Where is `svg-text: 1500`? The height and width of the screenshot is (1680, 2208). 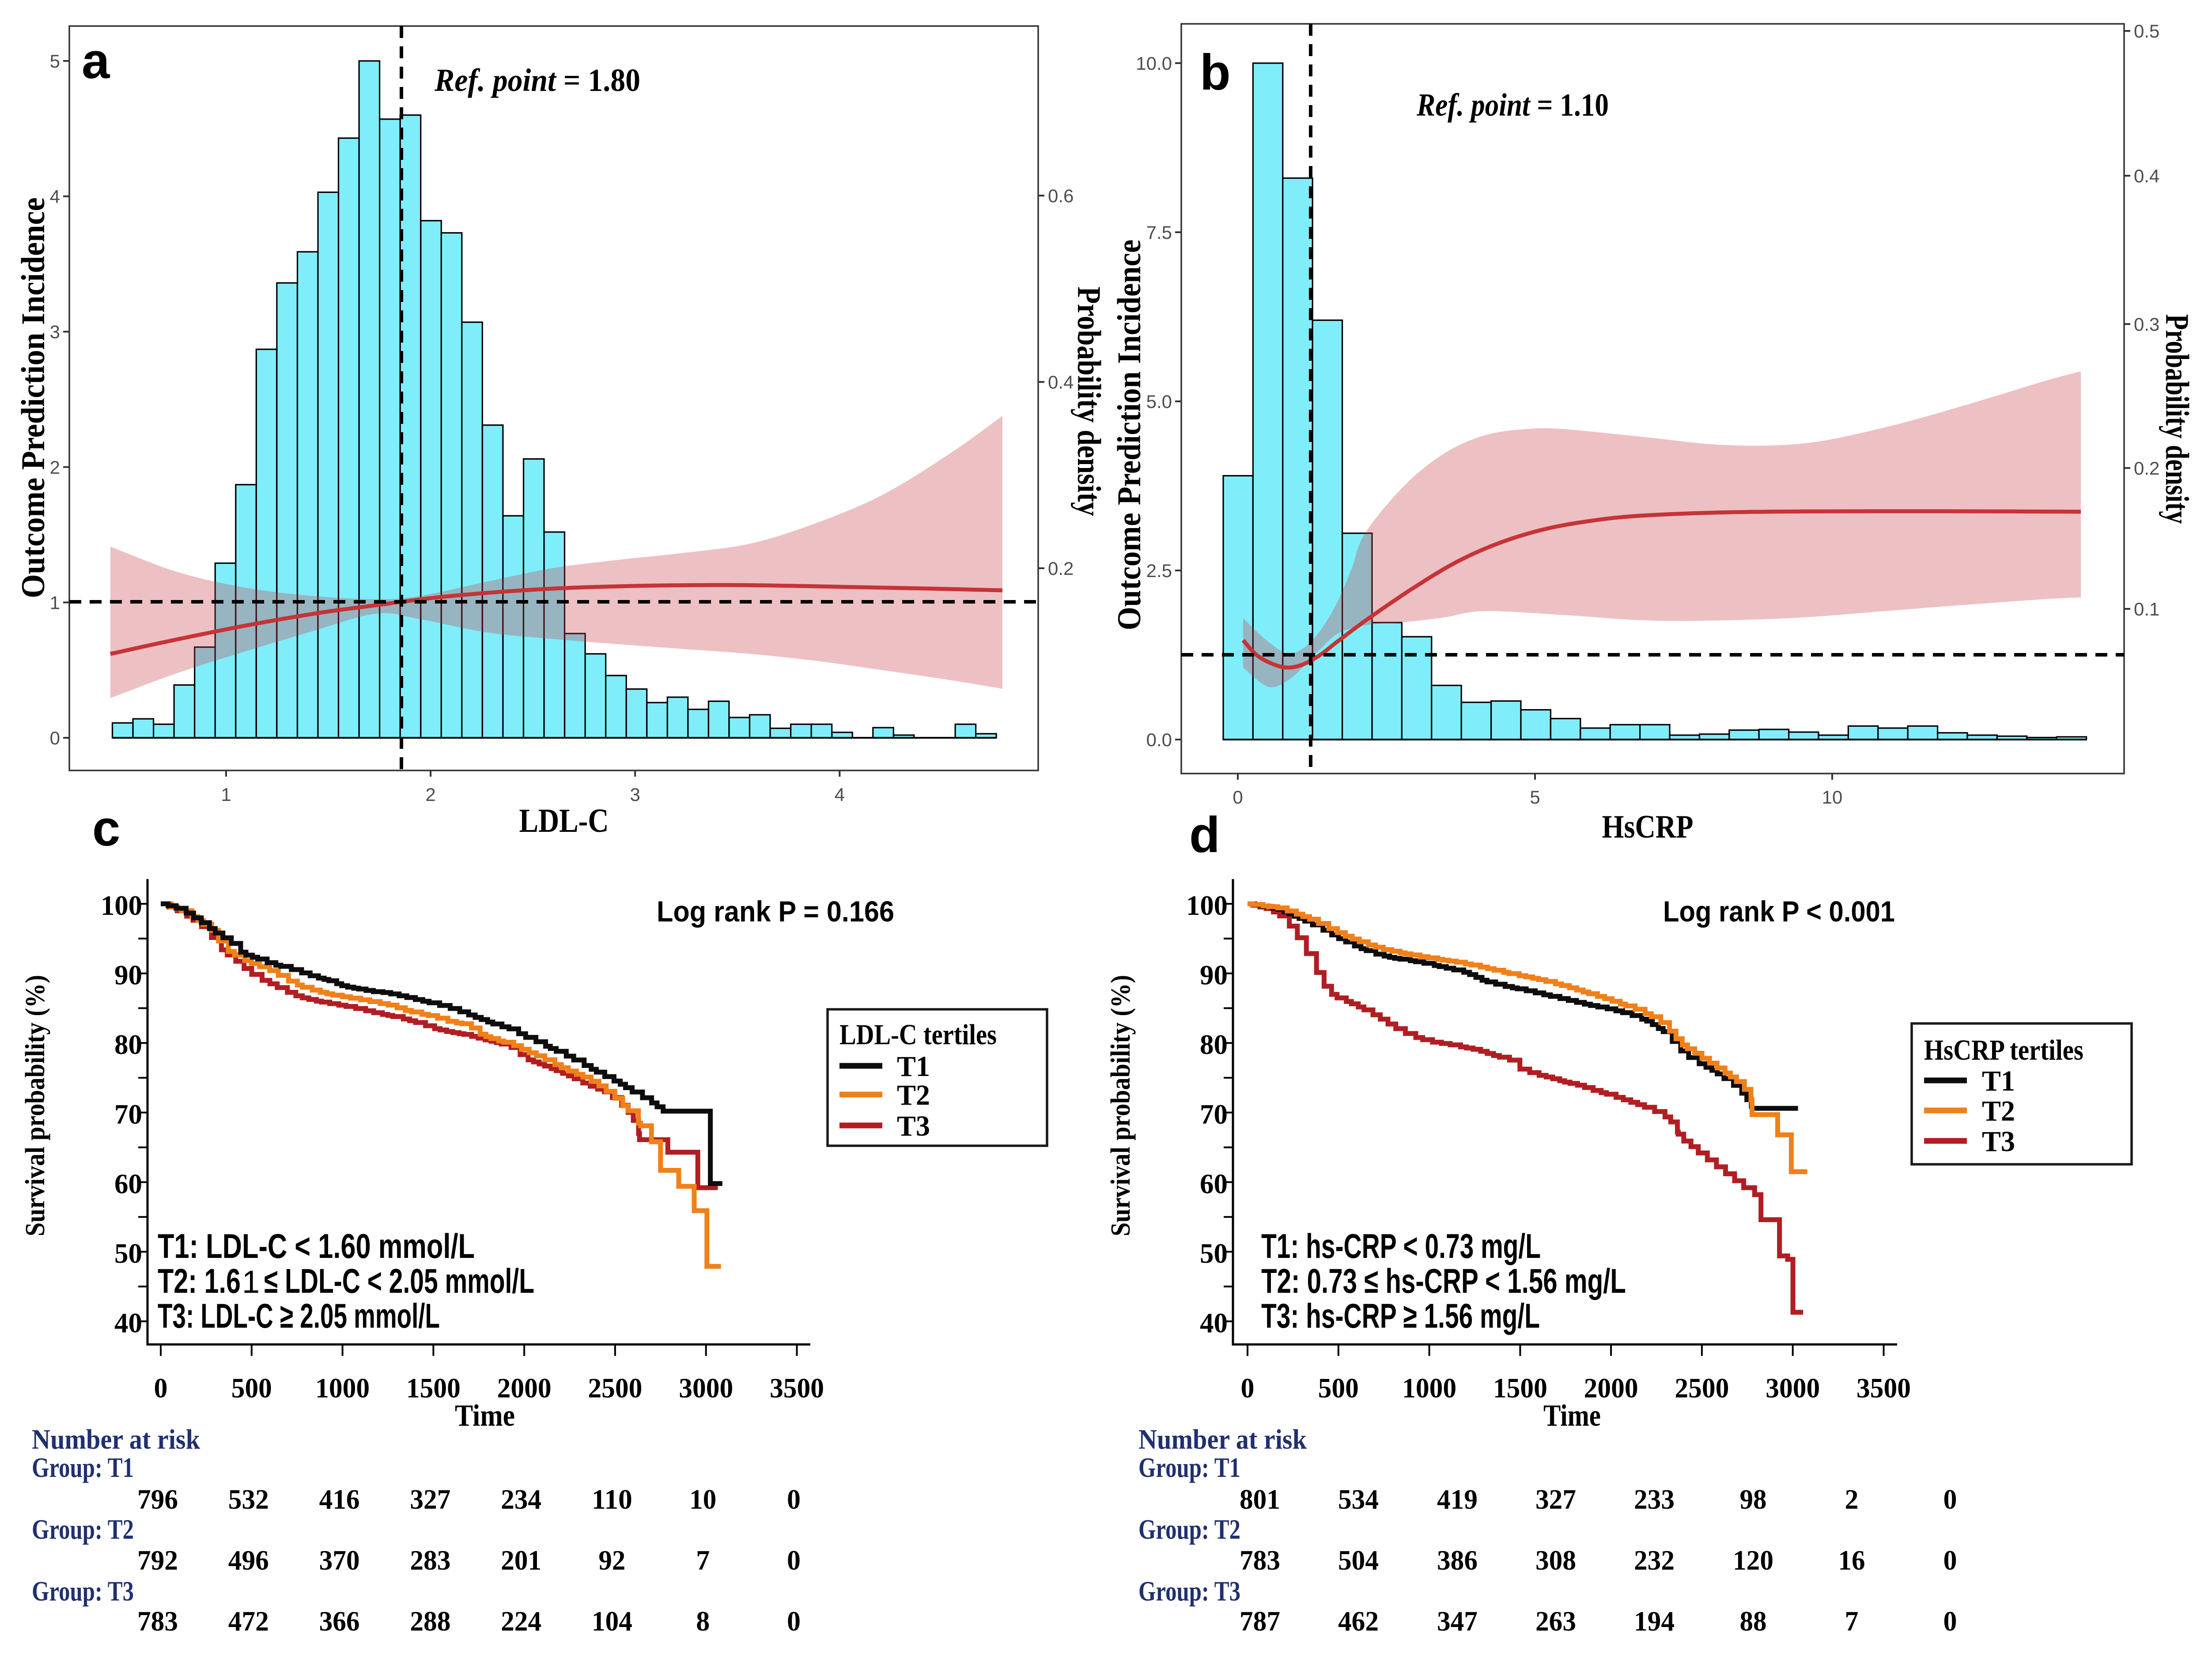 svg-text: 1500 is located at coordinates (1520, 1388).